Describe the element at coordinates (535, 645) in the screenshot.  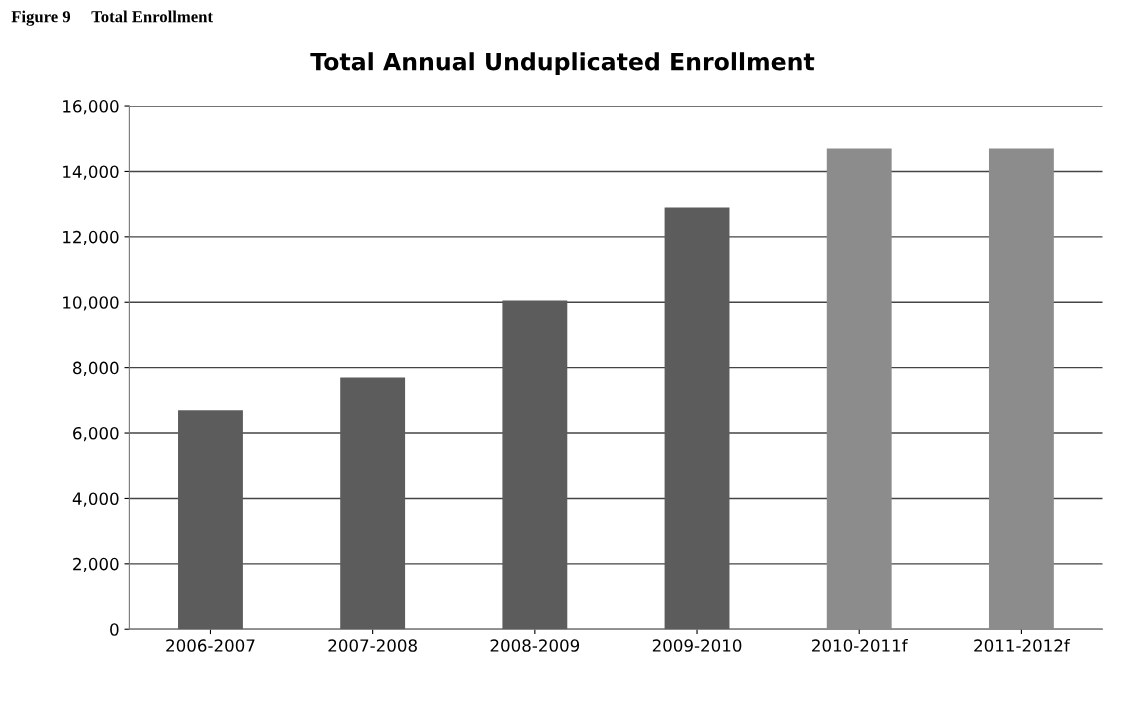
I see `x-tick-label: 2008-2009` at that location.